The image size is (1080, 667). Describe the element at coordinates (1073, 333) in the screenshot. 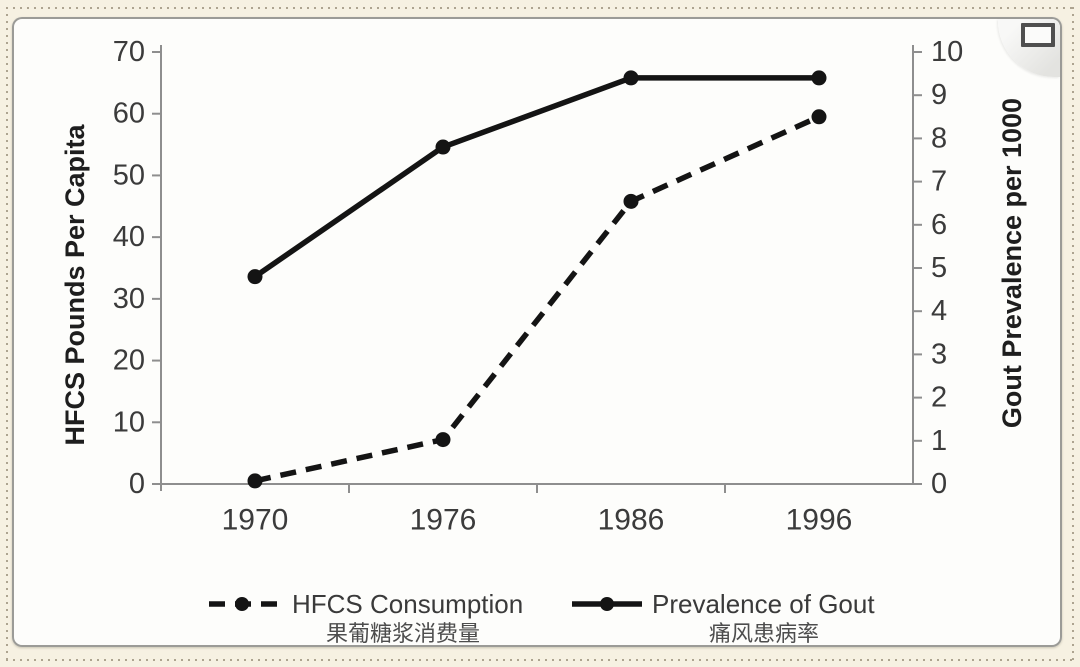

I see `dotted-frame-right` at that location.